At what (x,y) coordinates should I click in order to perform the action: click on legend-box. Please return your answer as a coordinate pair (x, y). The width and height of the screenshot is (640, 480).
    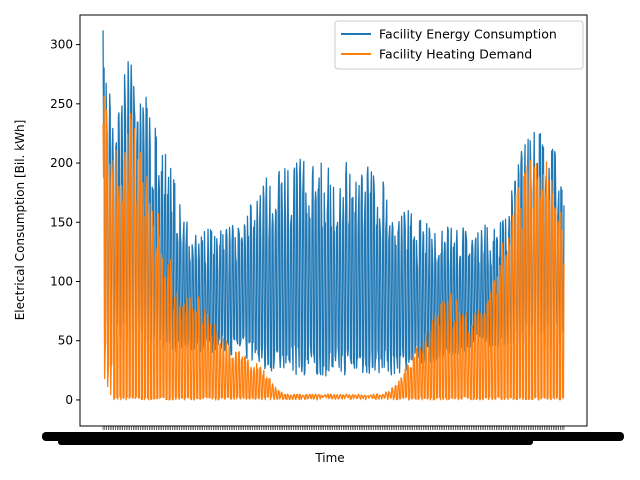
    Looking at the image, I should click on (459, 45).